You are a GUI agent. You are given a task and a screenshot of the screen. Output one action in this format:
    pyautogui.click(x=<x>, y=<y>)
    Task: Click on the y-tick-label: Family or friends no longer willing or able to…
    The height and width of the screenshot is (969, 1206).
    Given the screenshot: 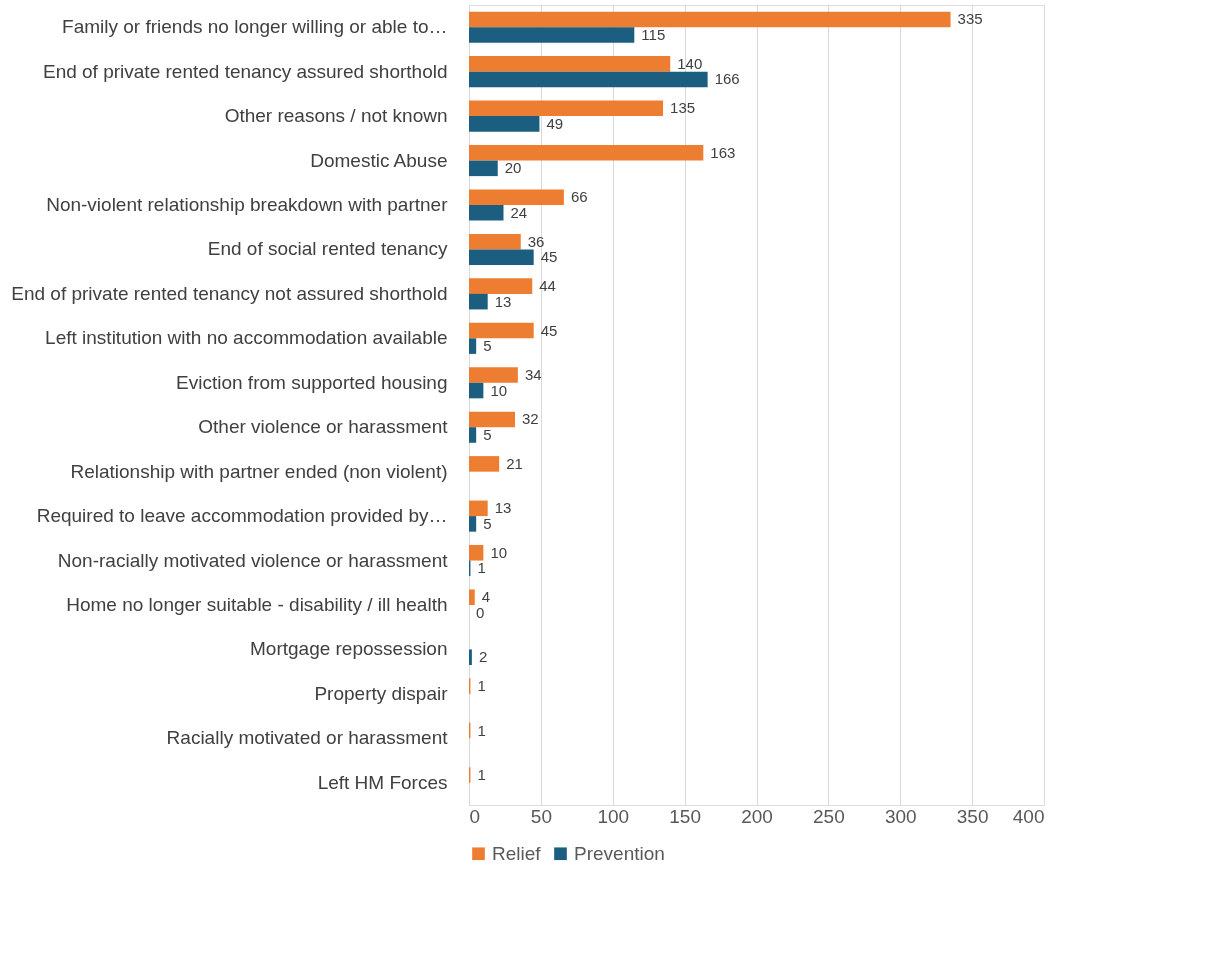 What is the action you would take?
    pyautogui.click(x=255, y=27)
    